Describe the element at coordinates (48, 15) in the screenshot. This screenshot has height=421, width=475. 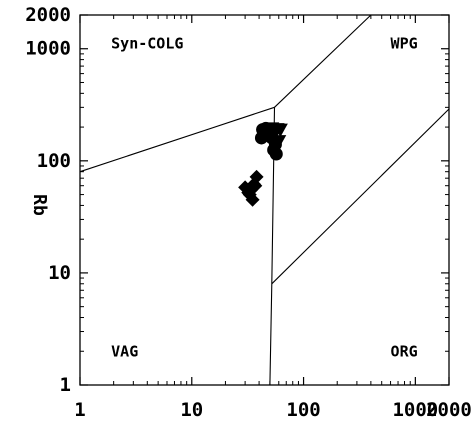
I see `y-tick-label: 2000` at that location.